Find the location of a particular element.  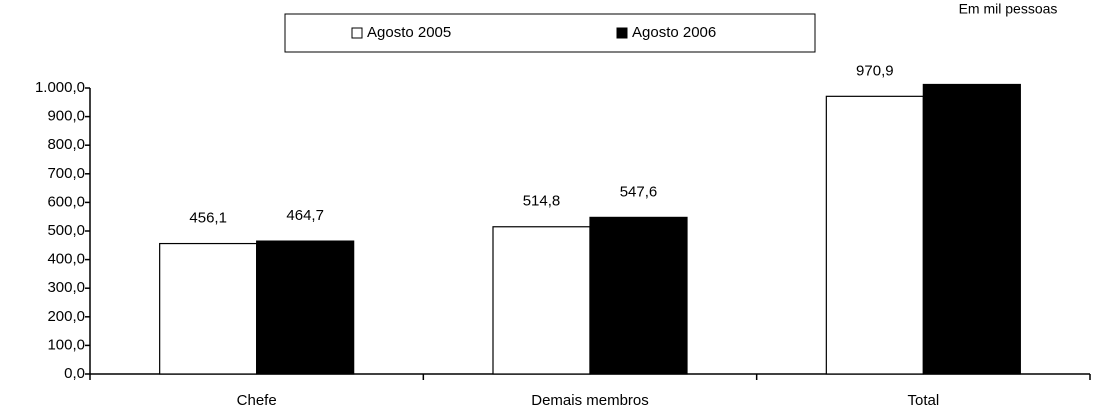

legend-label: Agosto 2006 is located at coordinates (674, 32).